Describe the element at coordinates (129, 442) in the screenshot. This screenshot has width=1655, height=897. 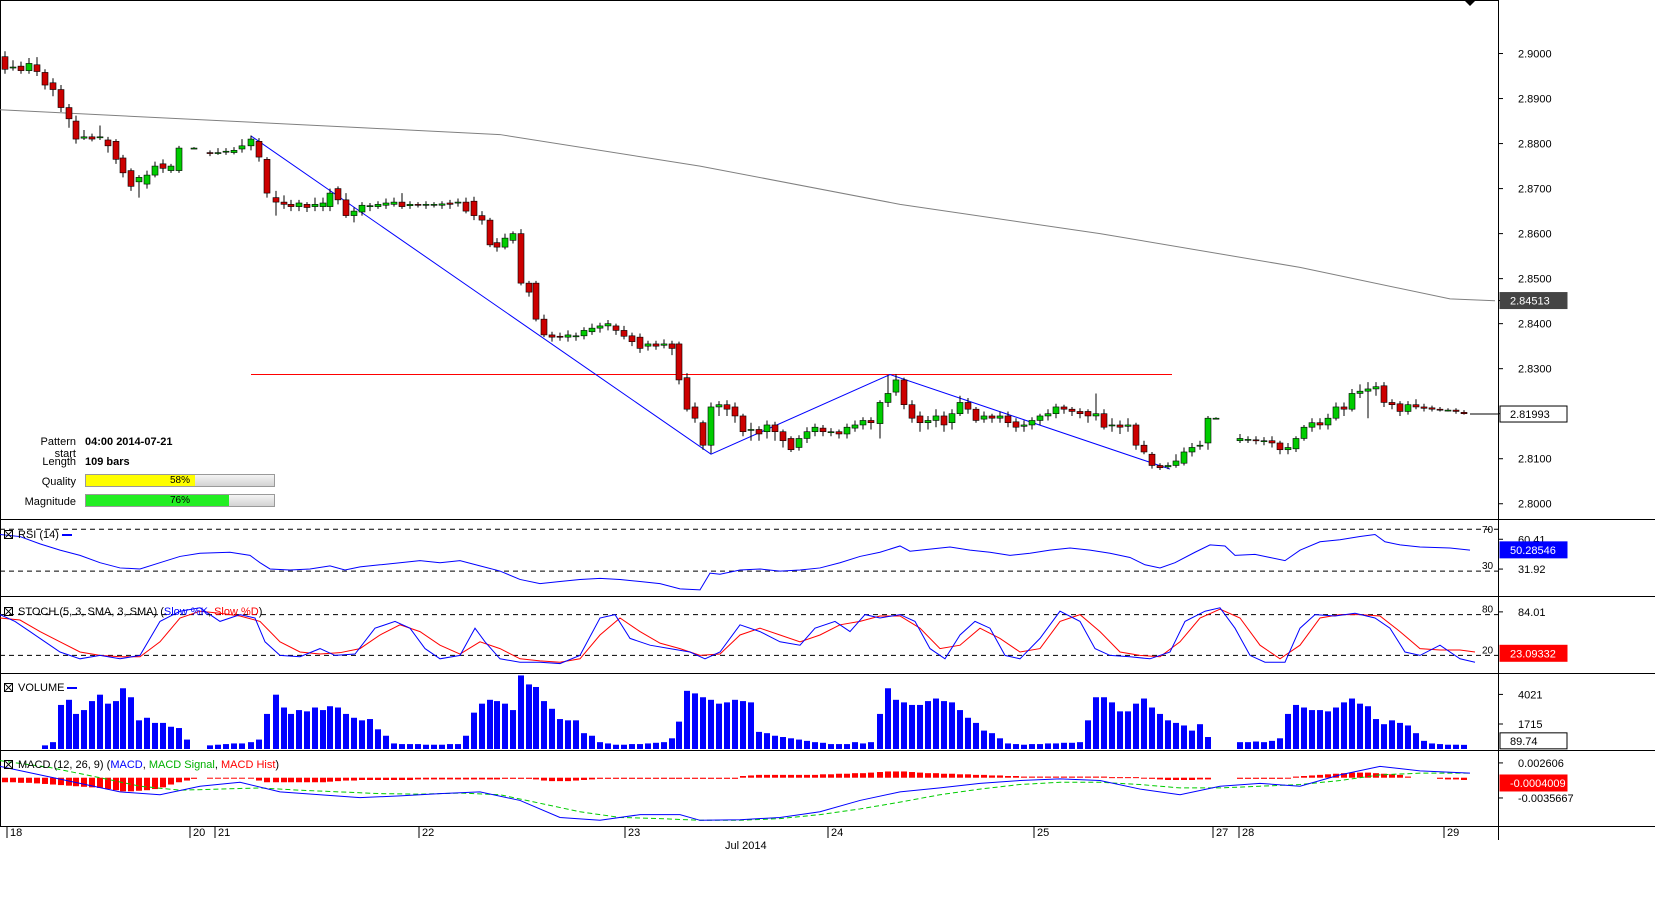
I see `pattern-start-value: 04:00 2014-07-21` at that location.